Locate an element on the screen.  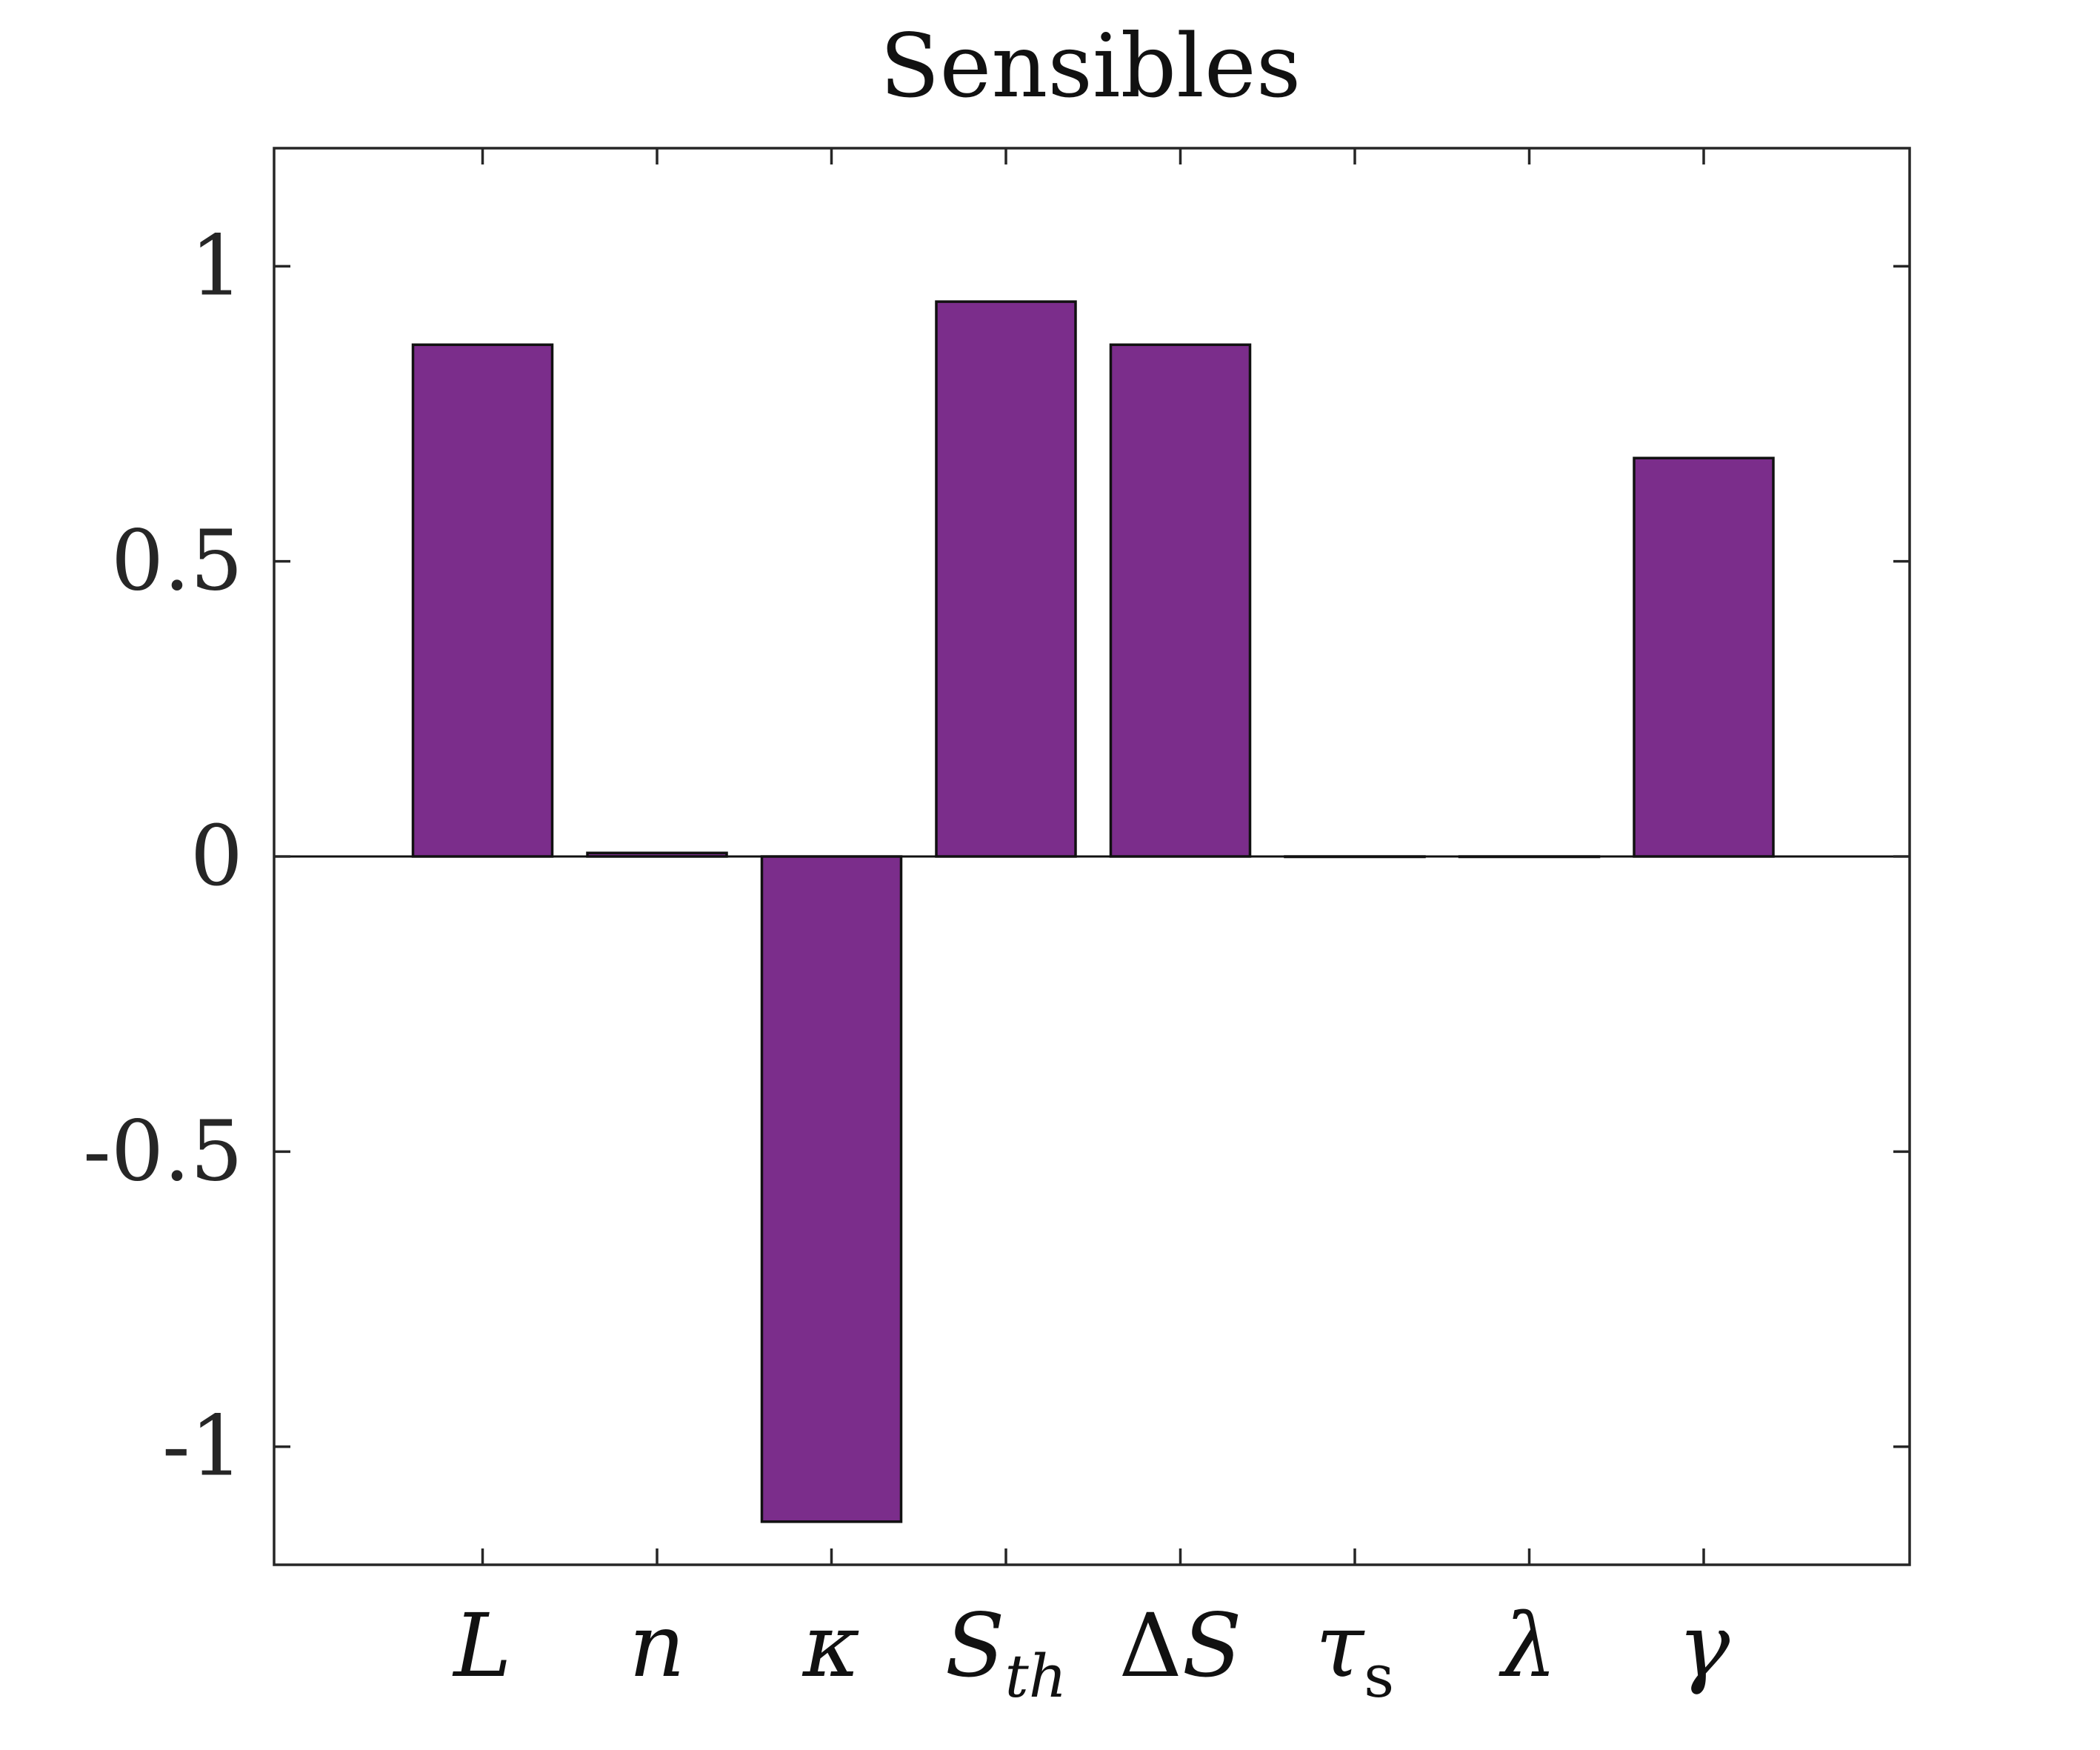
x-tick-label: Sth is located at coordinates (1006, 1652).